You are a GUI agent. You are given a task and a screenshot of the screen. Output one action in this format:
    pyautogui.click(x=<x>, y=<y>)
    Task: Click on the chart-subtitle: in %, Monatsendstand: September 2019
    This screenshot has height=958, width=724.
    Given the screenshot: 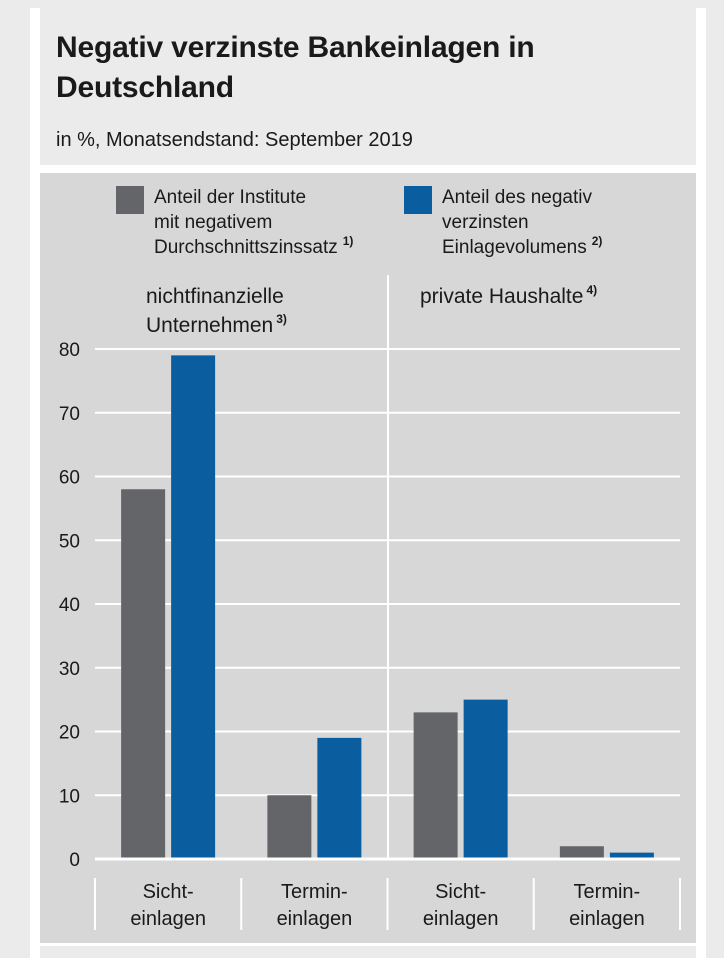 What is the action you would take?
    pyautogui.click(x=234, y=140)
    